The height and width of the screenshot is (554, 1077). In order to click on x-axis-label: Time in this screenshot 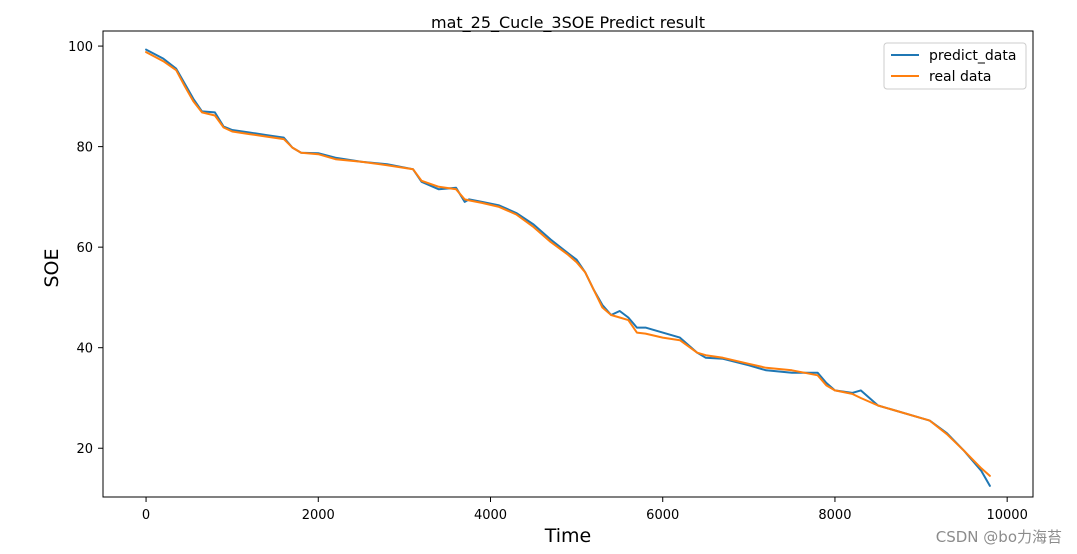, I will do `click(568, 536)`.